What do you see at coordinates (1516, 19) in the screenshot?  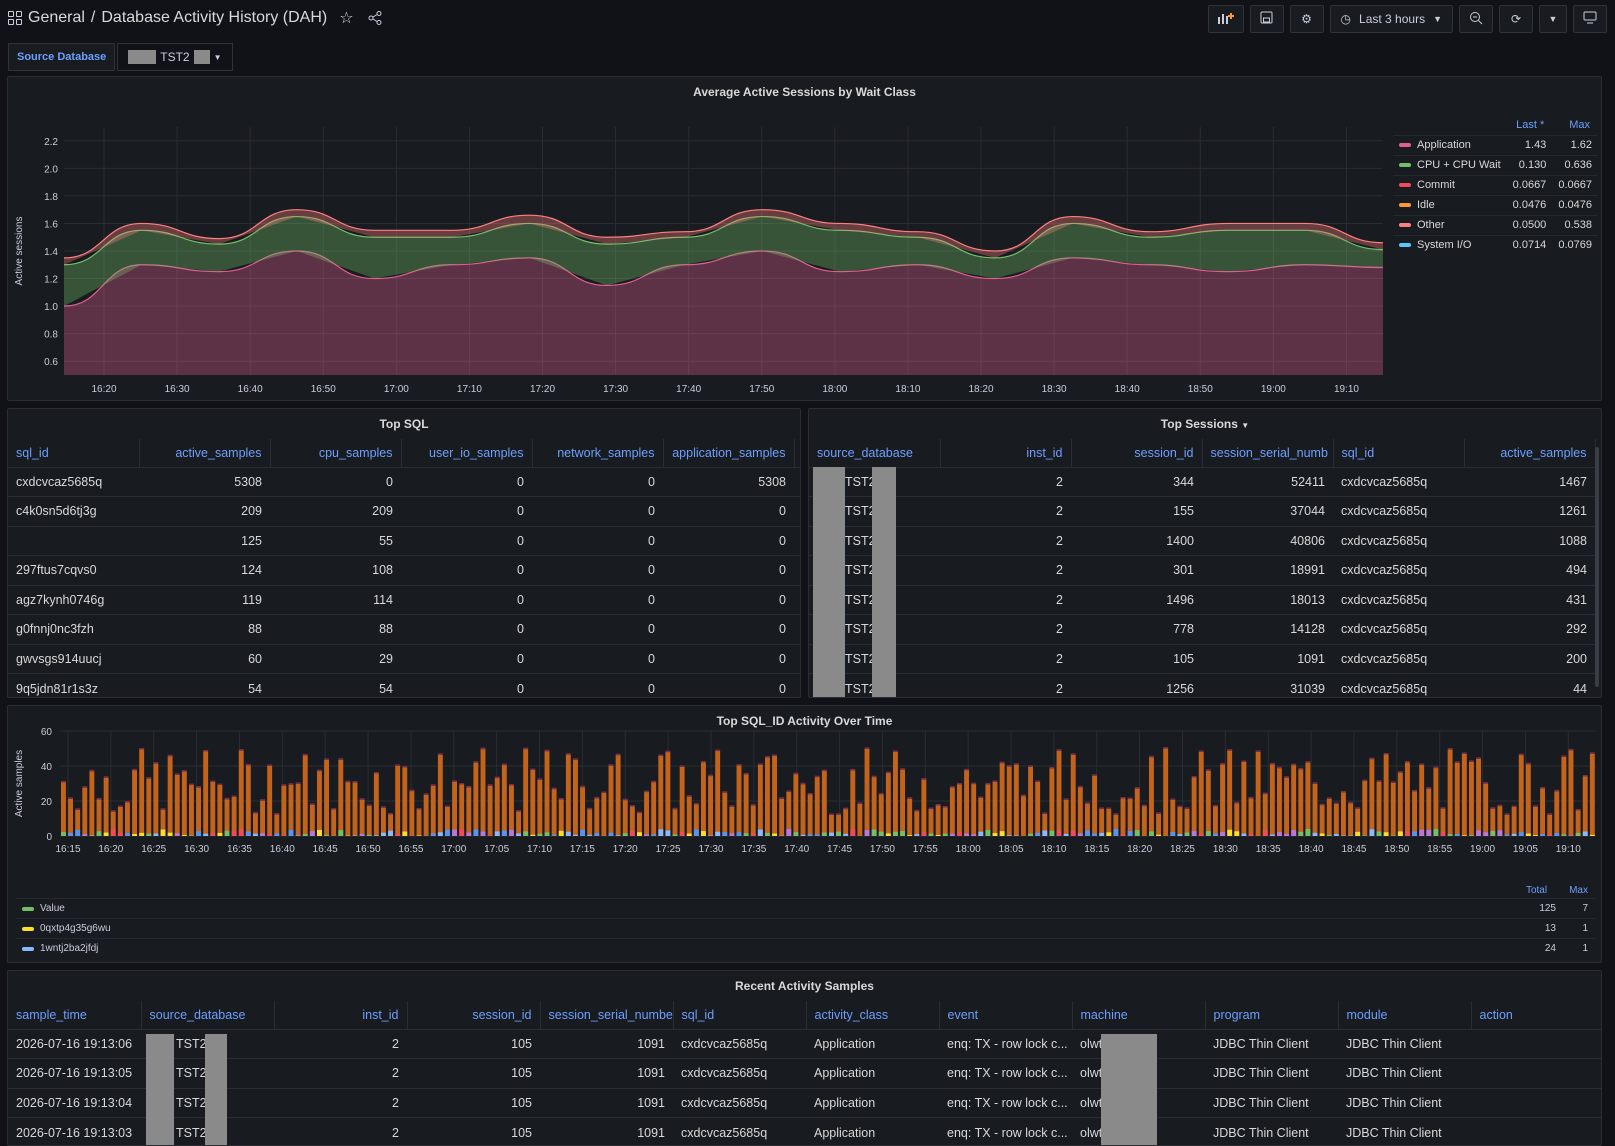 I see `refresh-button: ⟳` at bounding box center [1516, 19].